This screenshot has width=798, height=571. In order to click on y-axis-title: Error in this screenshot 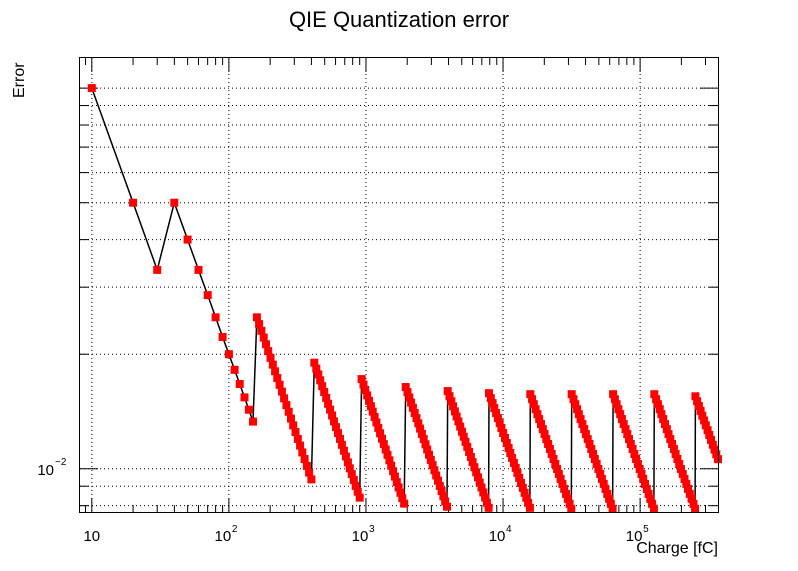, I will do `click(19, 80)`.